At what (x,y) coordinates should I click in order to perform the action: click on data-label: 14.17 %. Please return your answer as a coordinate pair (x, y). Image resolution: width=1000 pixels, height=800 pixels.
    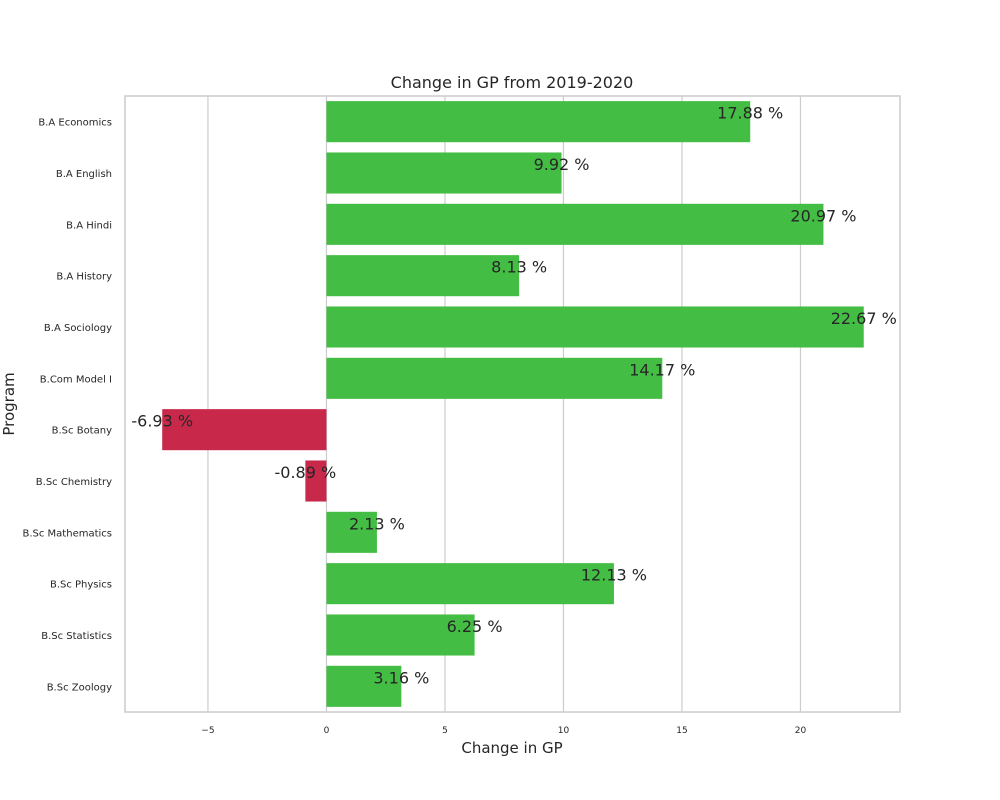
    Looking at the image, I should click on (662, 369).